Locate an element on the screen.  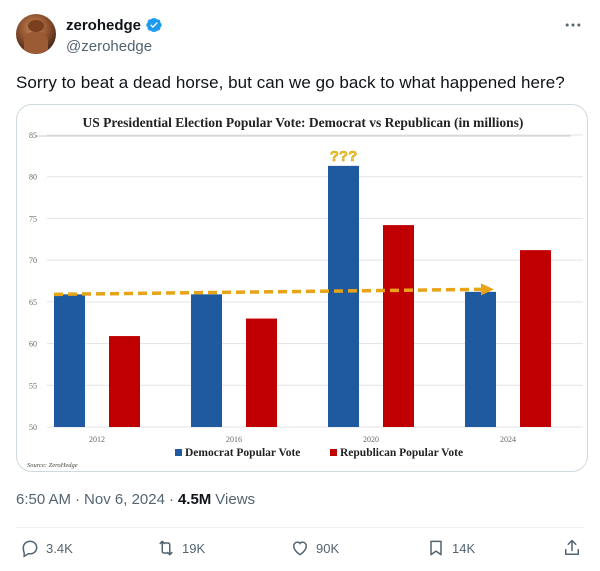
y-tick-label: 55 is located at coordinates (33, 385).